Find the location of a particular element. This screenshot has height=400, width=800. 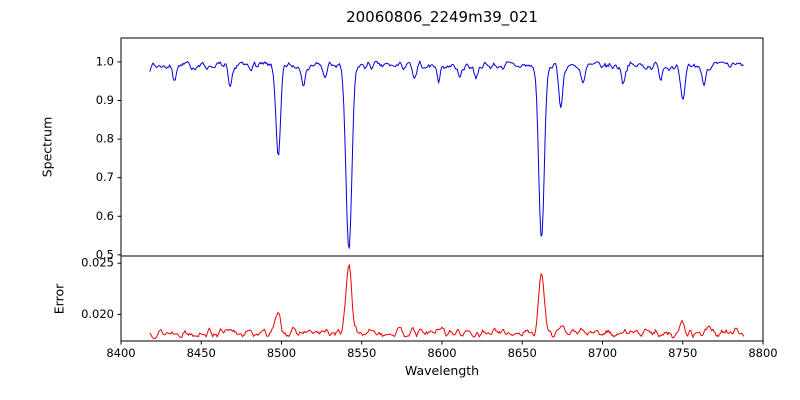

x-tick-label: 8650 is located at coordinates (522, 353).